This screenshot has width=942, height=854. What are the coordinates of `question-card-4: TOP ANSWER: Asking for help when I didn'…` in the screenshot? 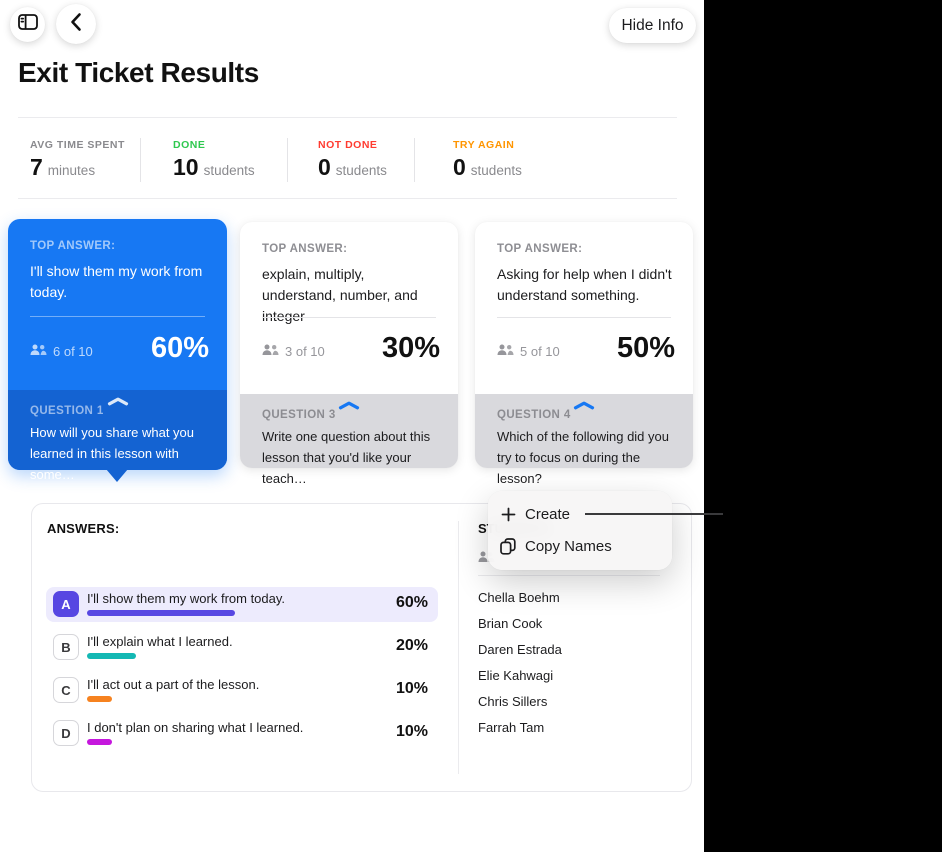 It's located at (584, 354).